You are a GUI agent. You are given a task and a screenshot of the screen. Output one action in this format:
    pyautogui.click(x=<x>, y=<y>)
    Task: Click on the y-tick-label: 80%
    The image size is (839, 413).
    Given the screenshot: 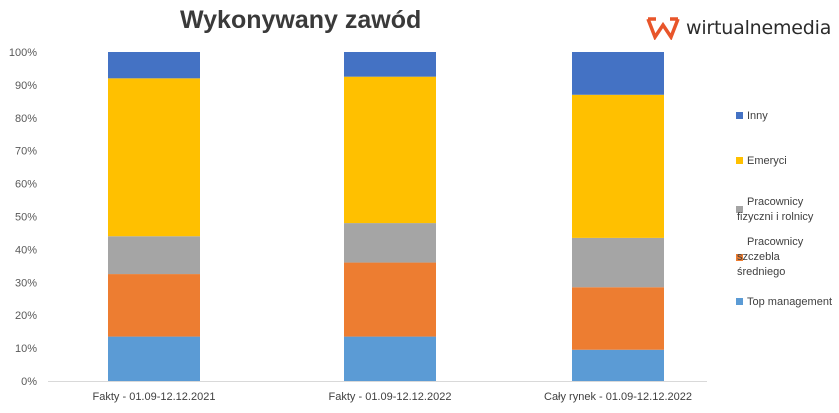 What is the action you would take?
    pyautogui.click(x=26, y=119)
    